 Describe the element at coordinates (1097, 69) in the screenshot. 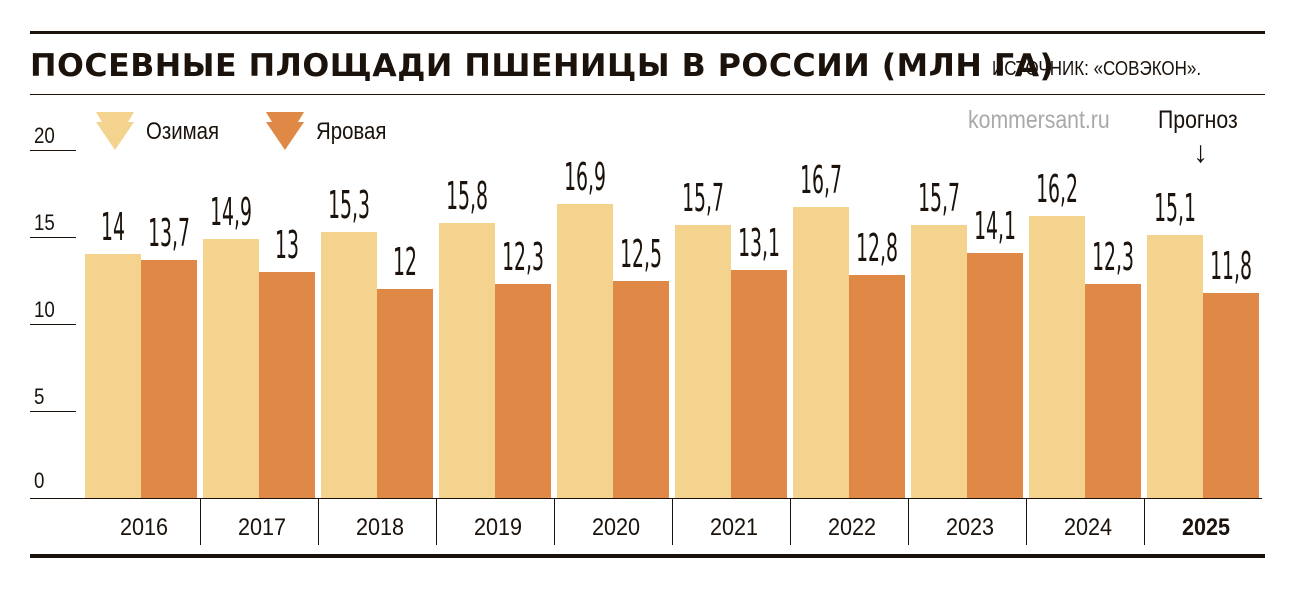

I see `source-note: ИСТОЧНИК: «СОВЭКОН».` at that location.